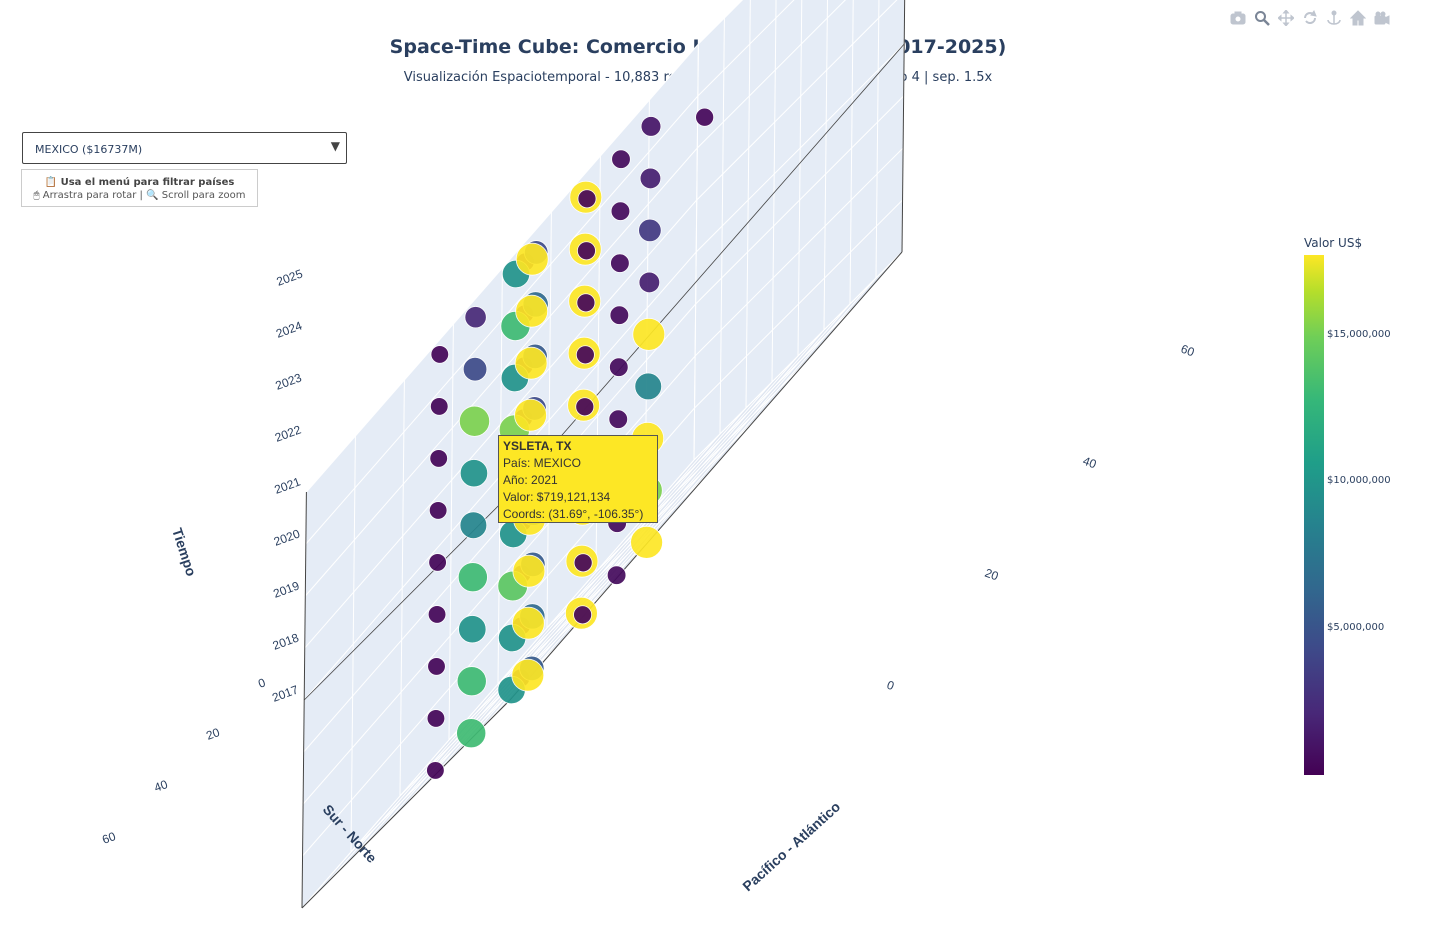 This screenshot has width=1440, height=932. What do you see at coordinates (1356, 627) in the screenshot?
I see `colorbar-tick: $5,000,000` at bounding box center [1356, 627].